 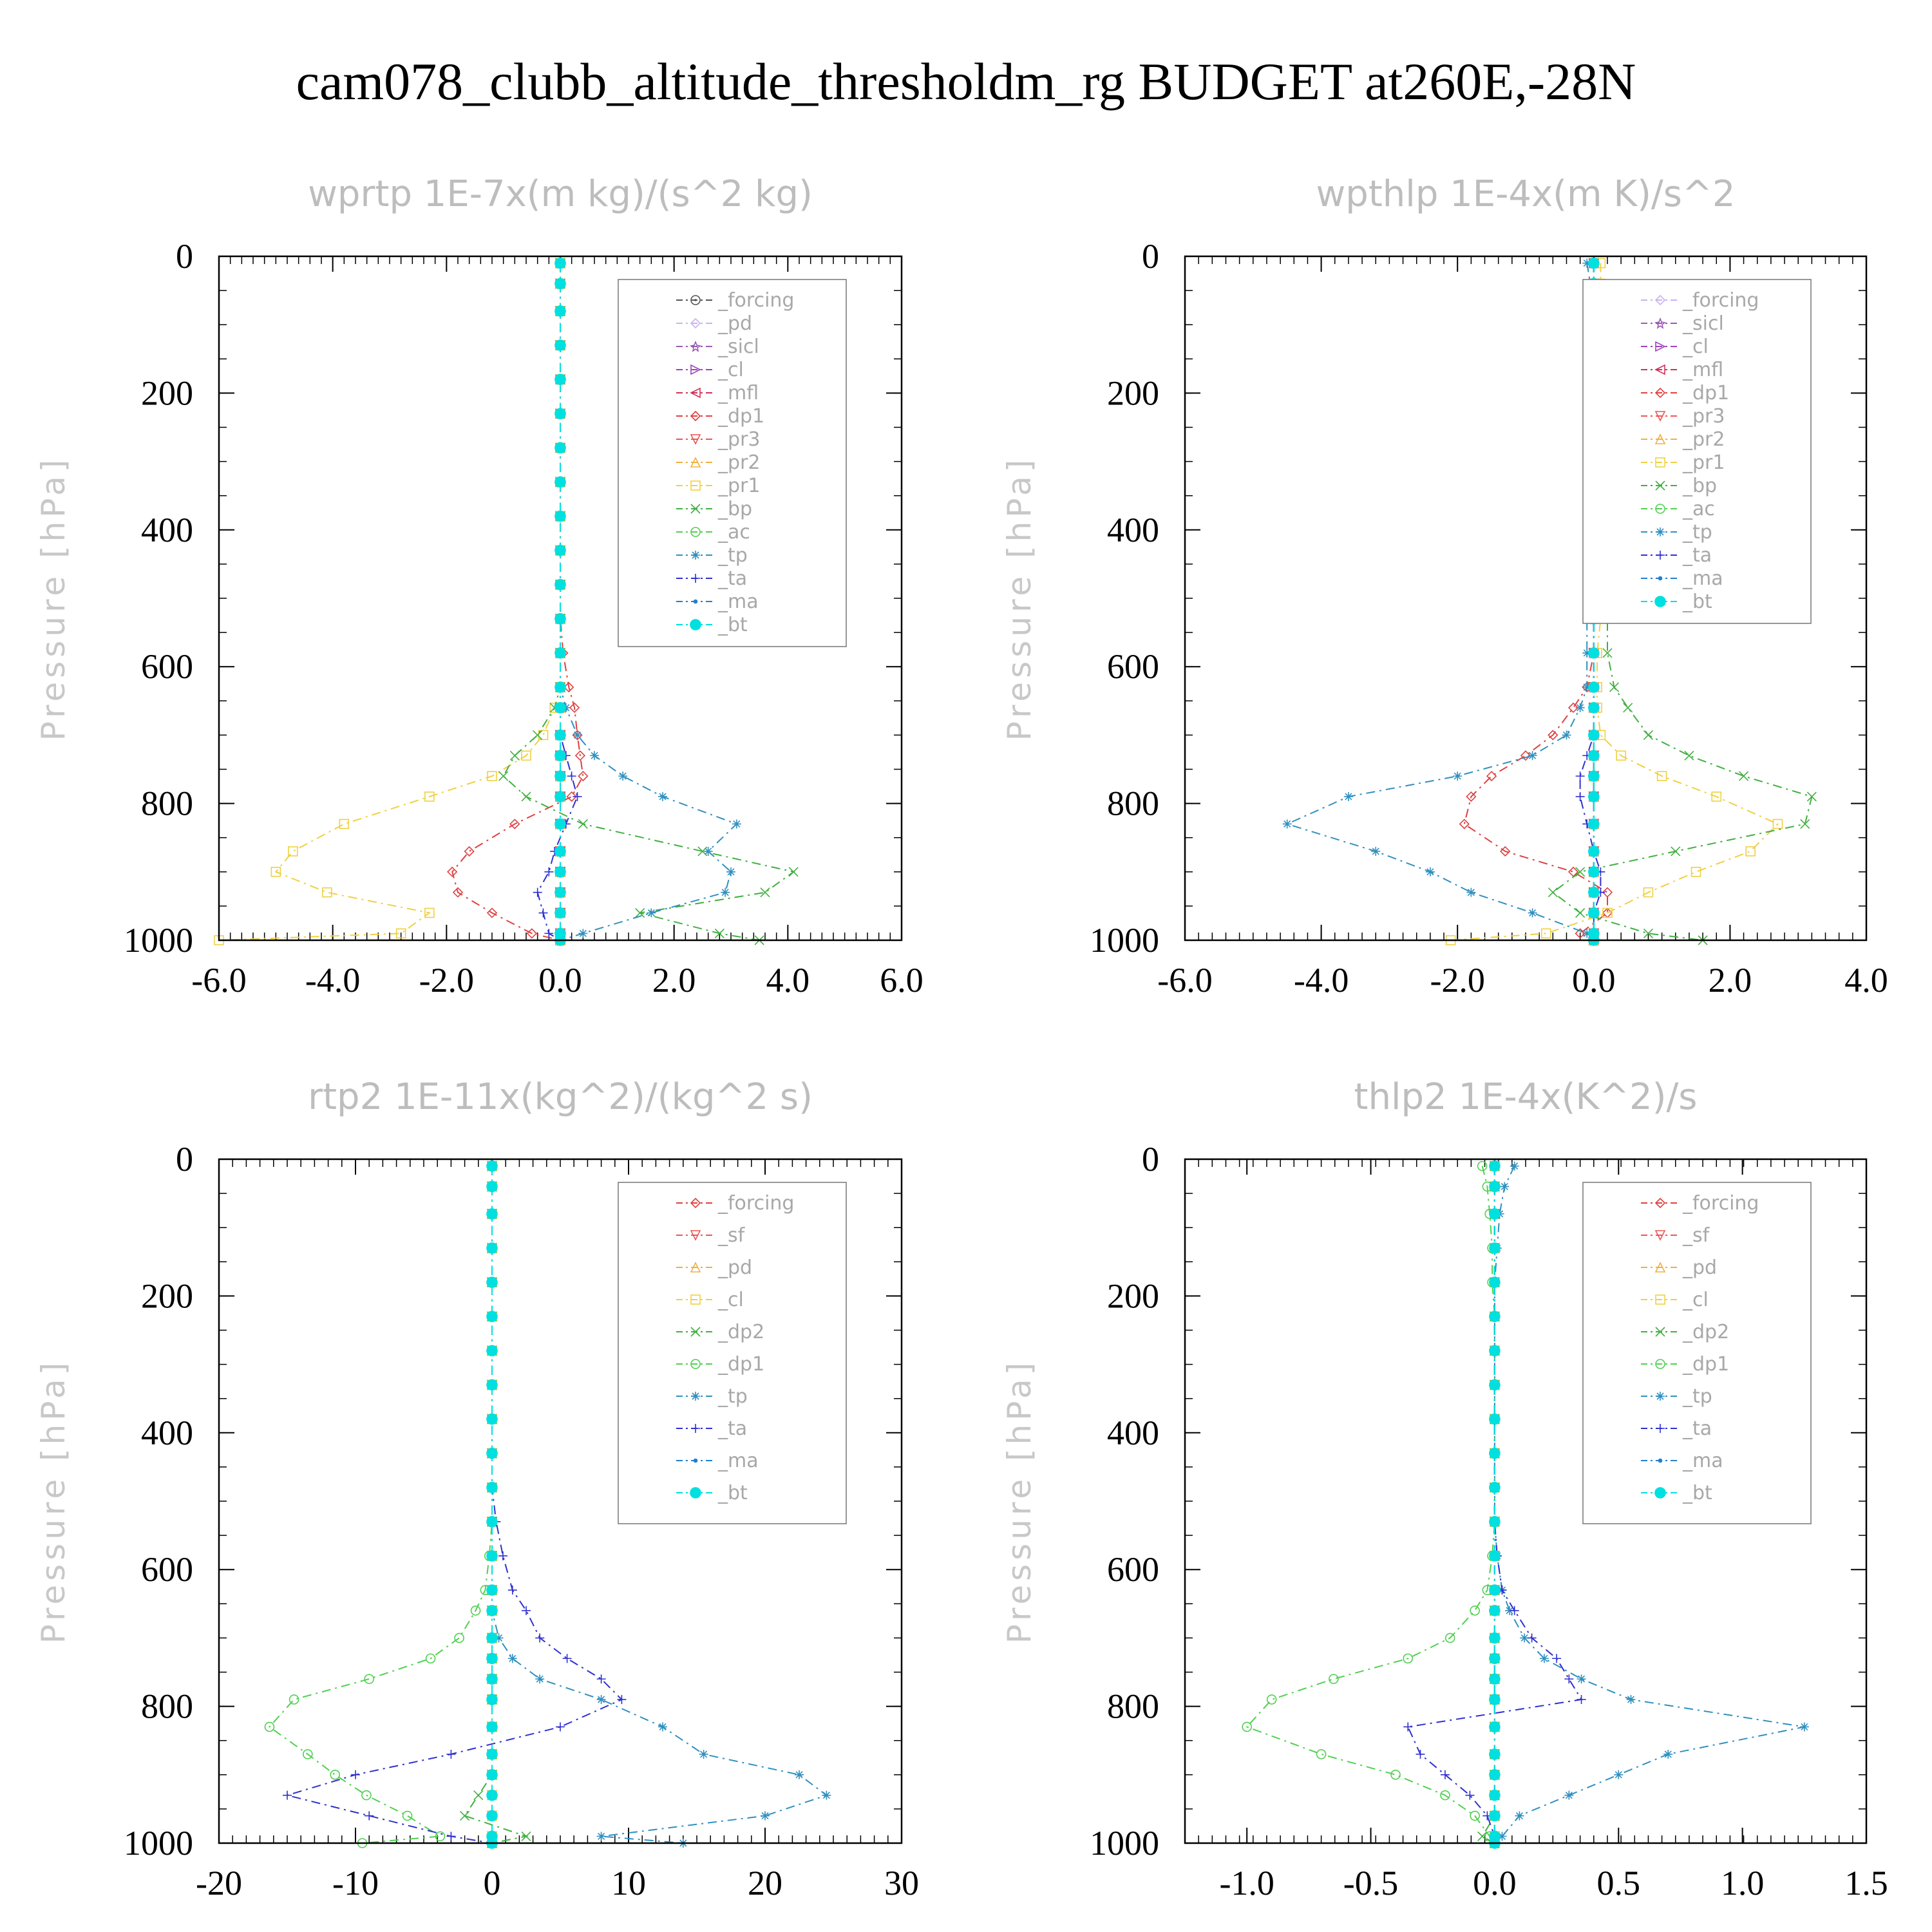 I want to click on y-tick-label: 800, so click(x=1133, y=1706).